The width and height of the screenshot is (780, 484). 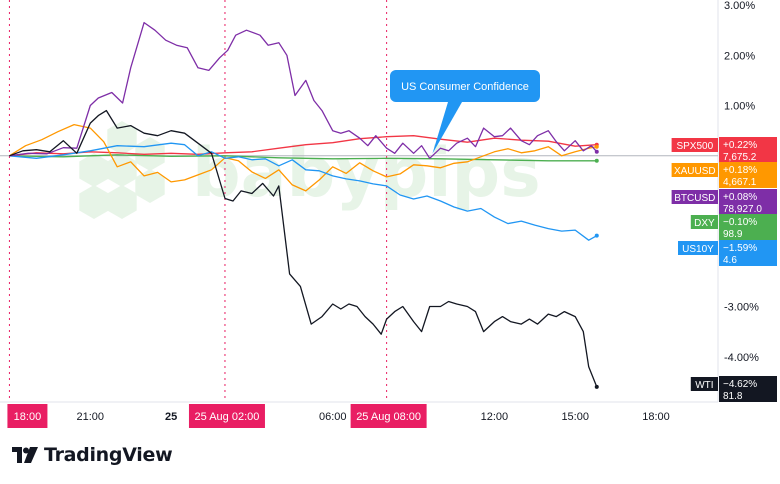 What do you see at coordinates (333, 417) in the screenshot?
I see `x-tick-label: 06:00` at bounding box center [333, 417].